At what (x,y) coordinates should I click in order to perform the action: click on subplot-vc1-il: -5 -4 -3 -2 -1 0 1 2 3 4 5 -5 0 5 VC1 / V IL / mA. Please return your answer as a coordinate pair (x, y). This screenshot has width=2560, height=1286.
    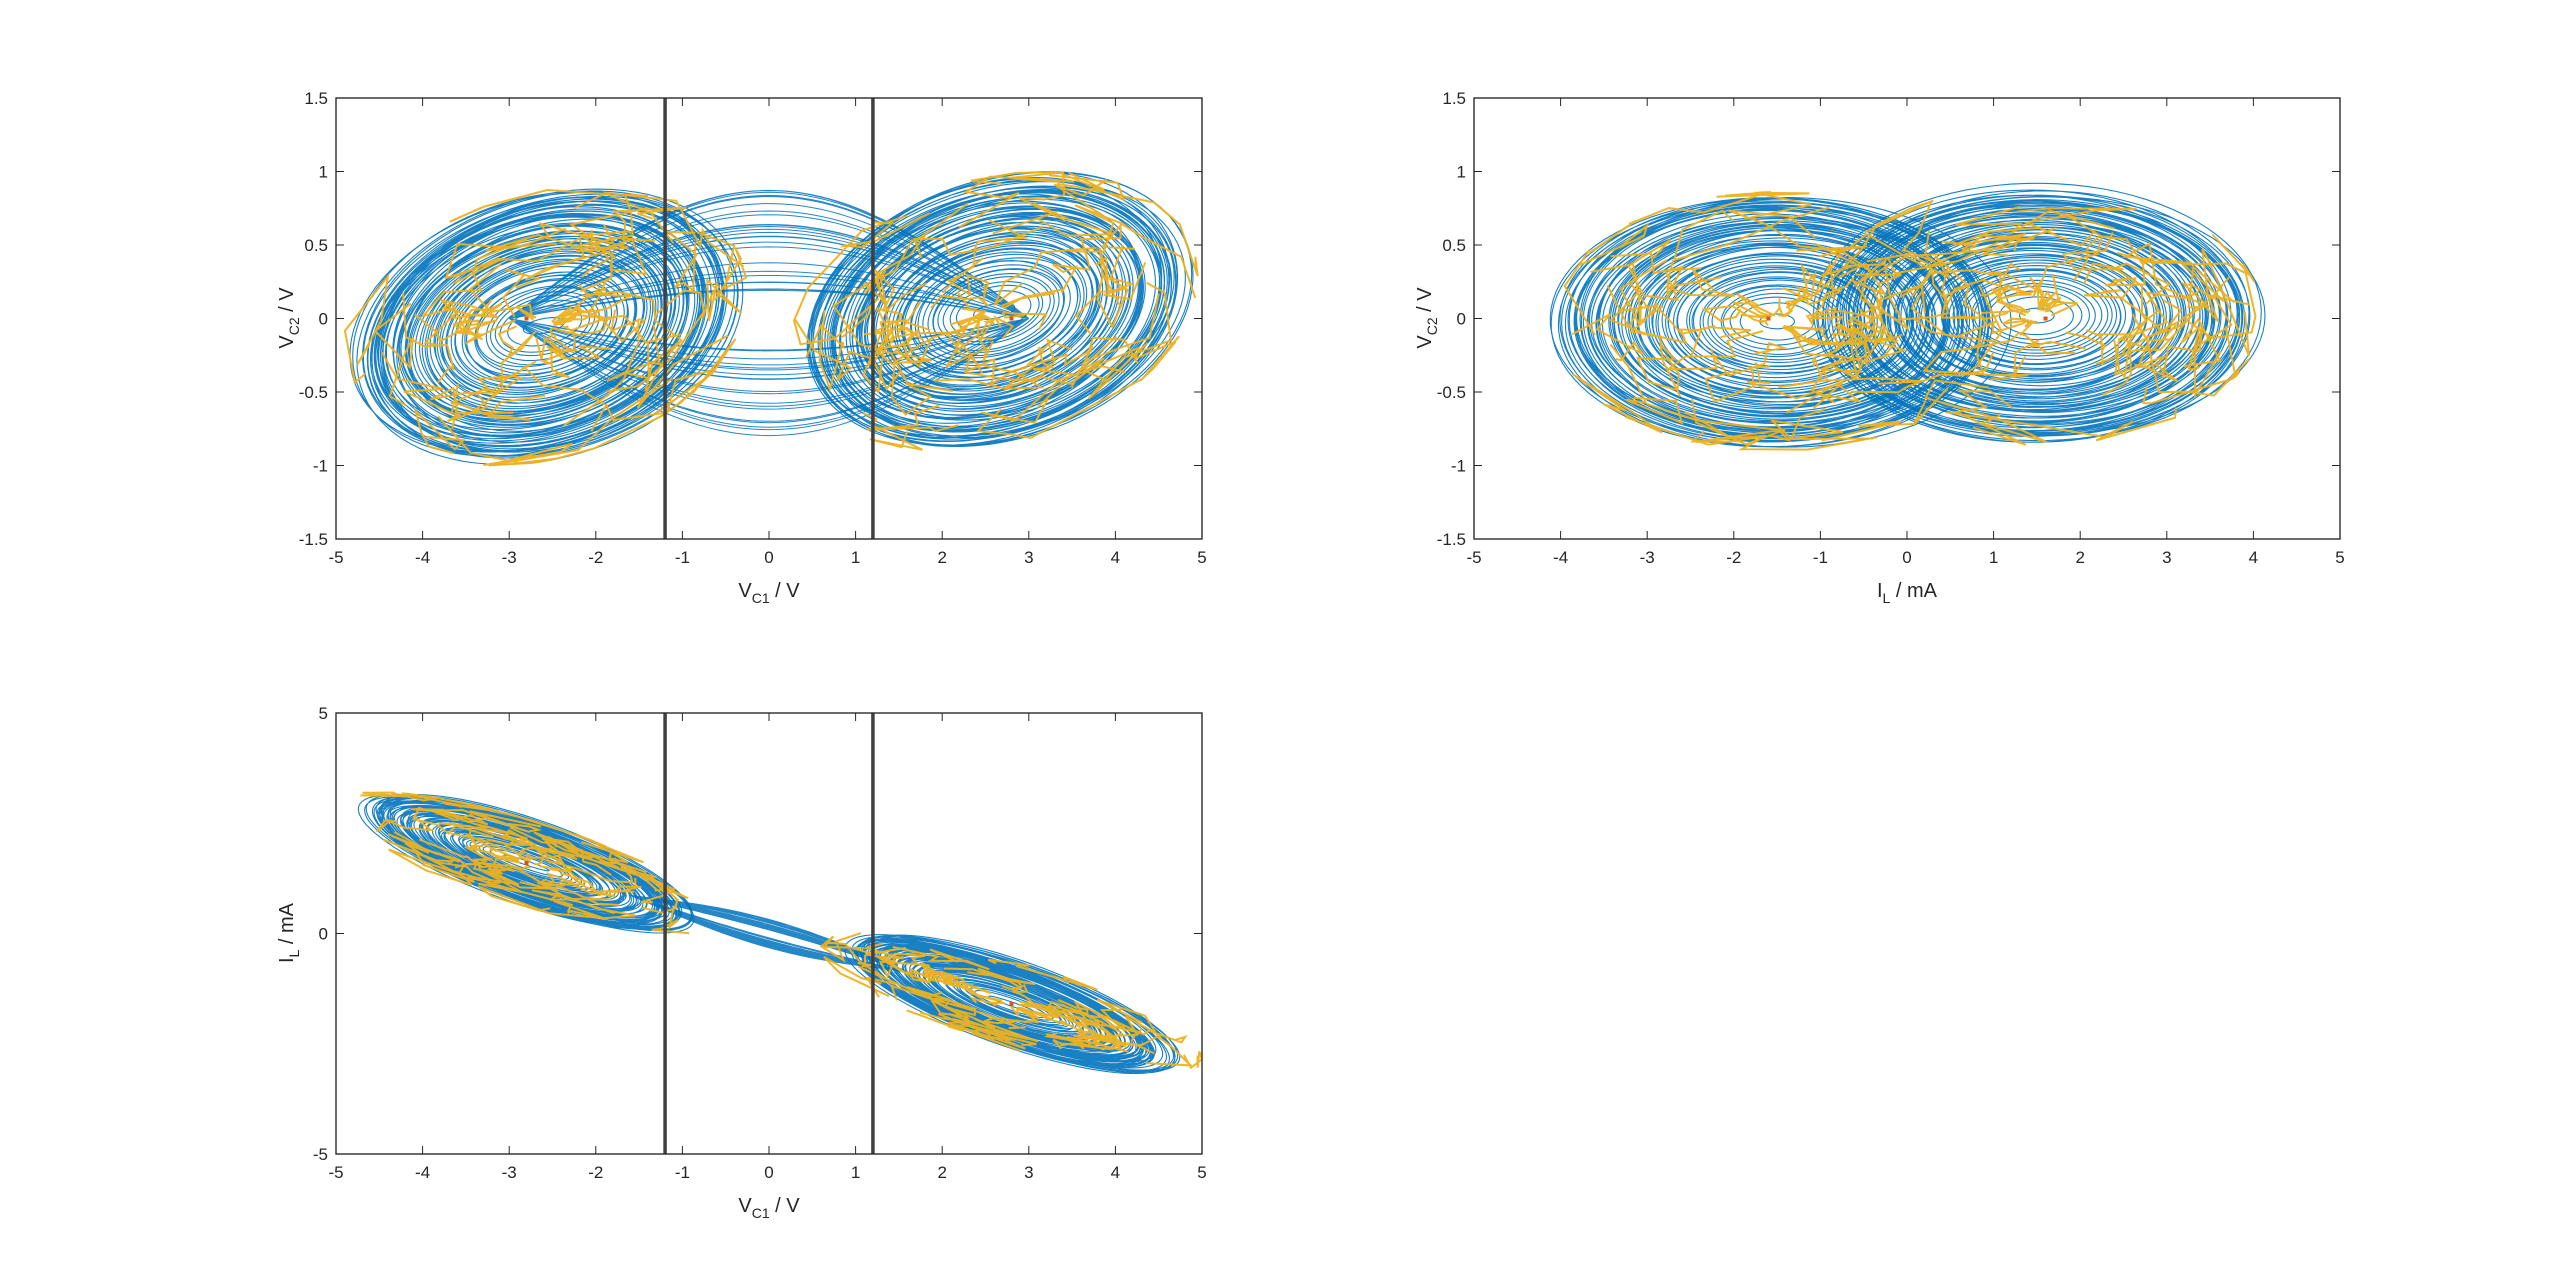
    Looking at the image, I should click on (741, 962).